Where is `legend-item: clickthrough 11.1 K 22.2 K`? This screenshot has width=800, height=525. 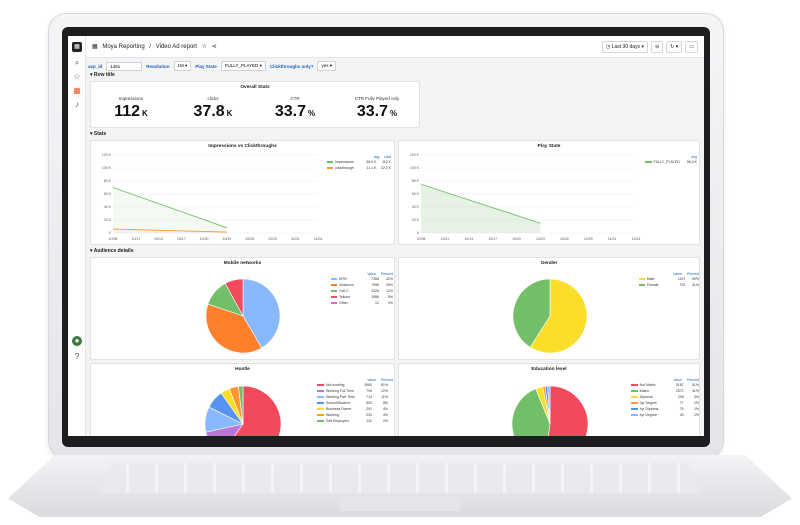 legend-item: clickthrough 11.1 K 22.2 K is located at coordinates (359, 168).